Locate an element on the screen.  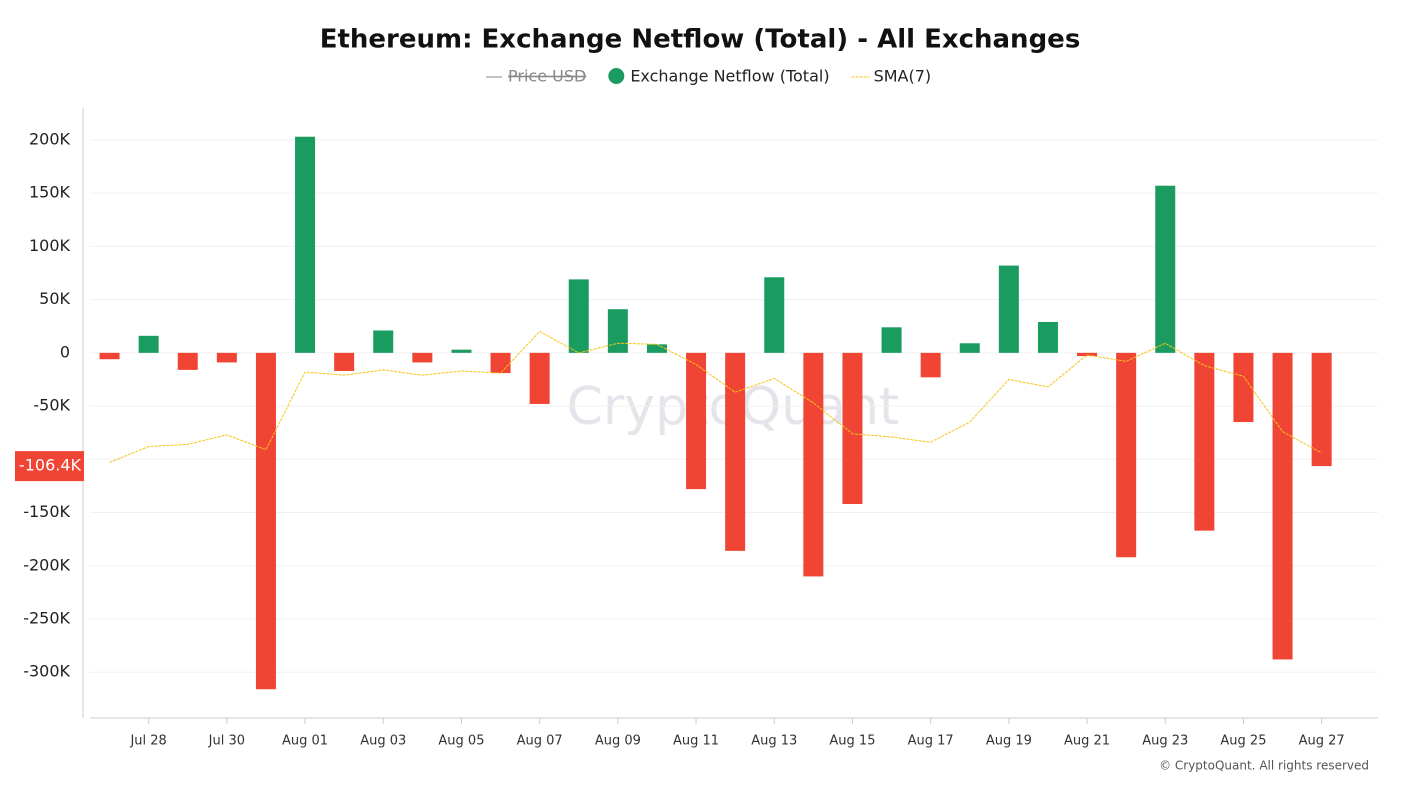
x-tick-label: Aug 11 is located at coordinates (696, 741).